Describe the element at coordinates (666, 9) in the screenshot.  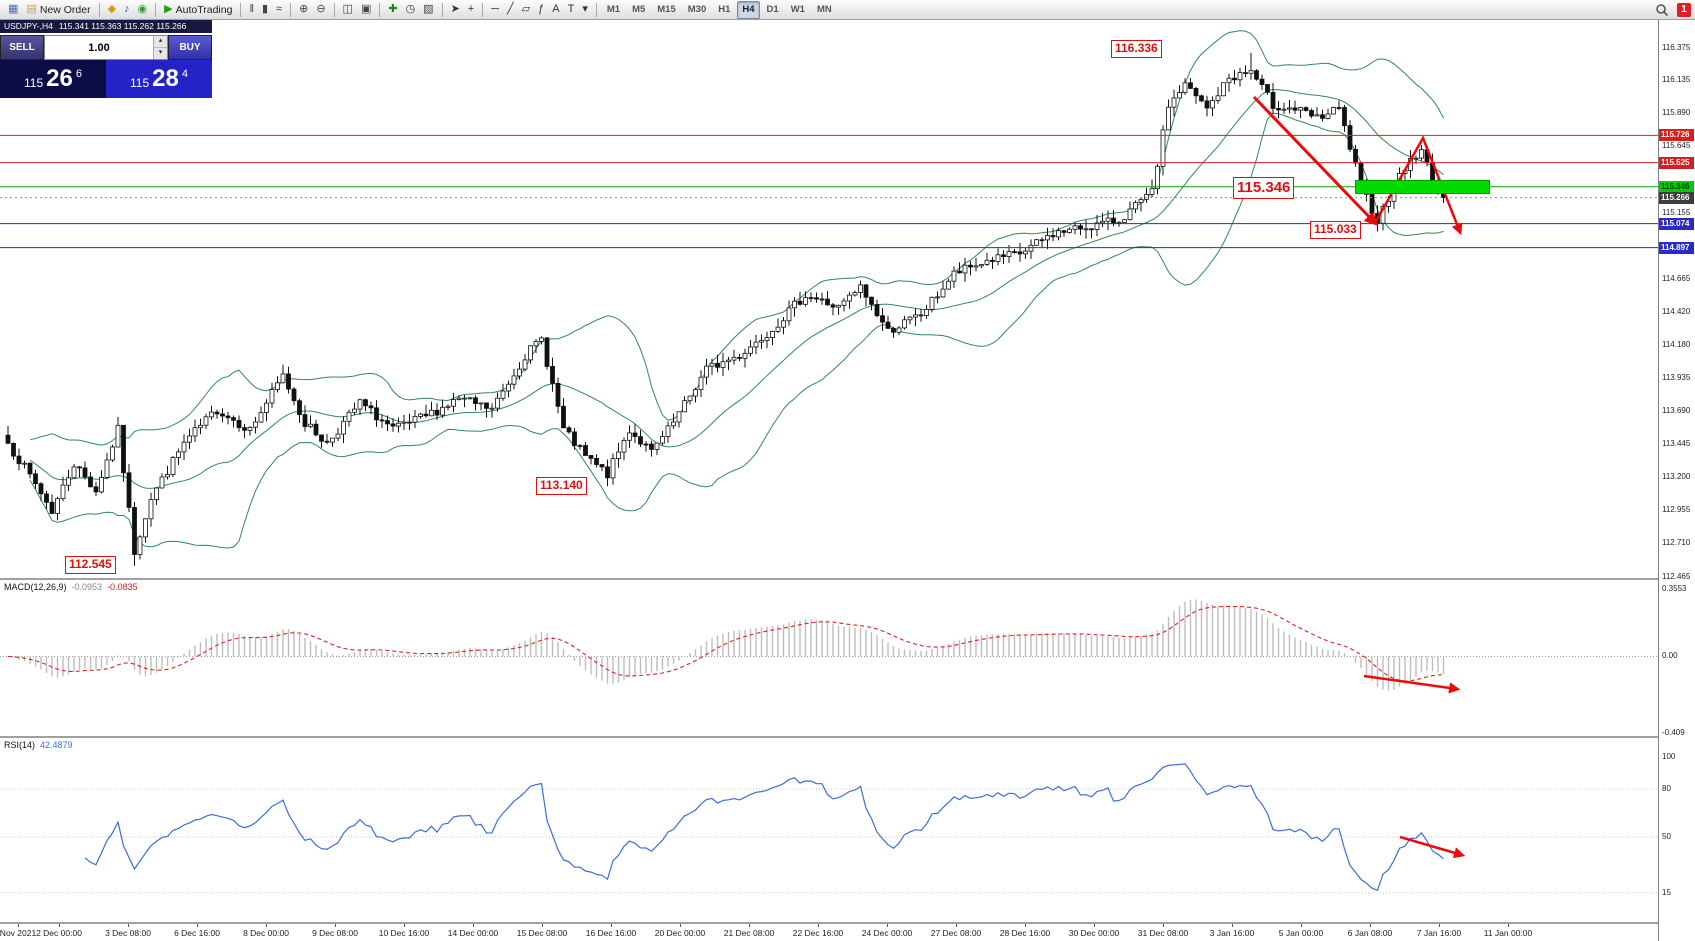
I see `timeframe-m15-button: M15` at that location.